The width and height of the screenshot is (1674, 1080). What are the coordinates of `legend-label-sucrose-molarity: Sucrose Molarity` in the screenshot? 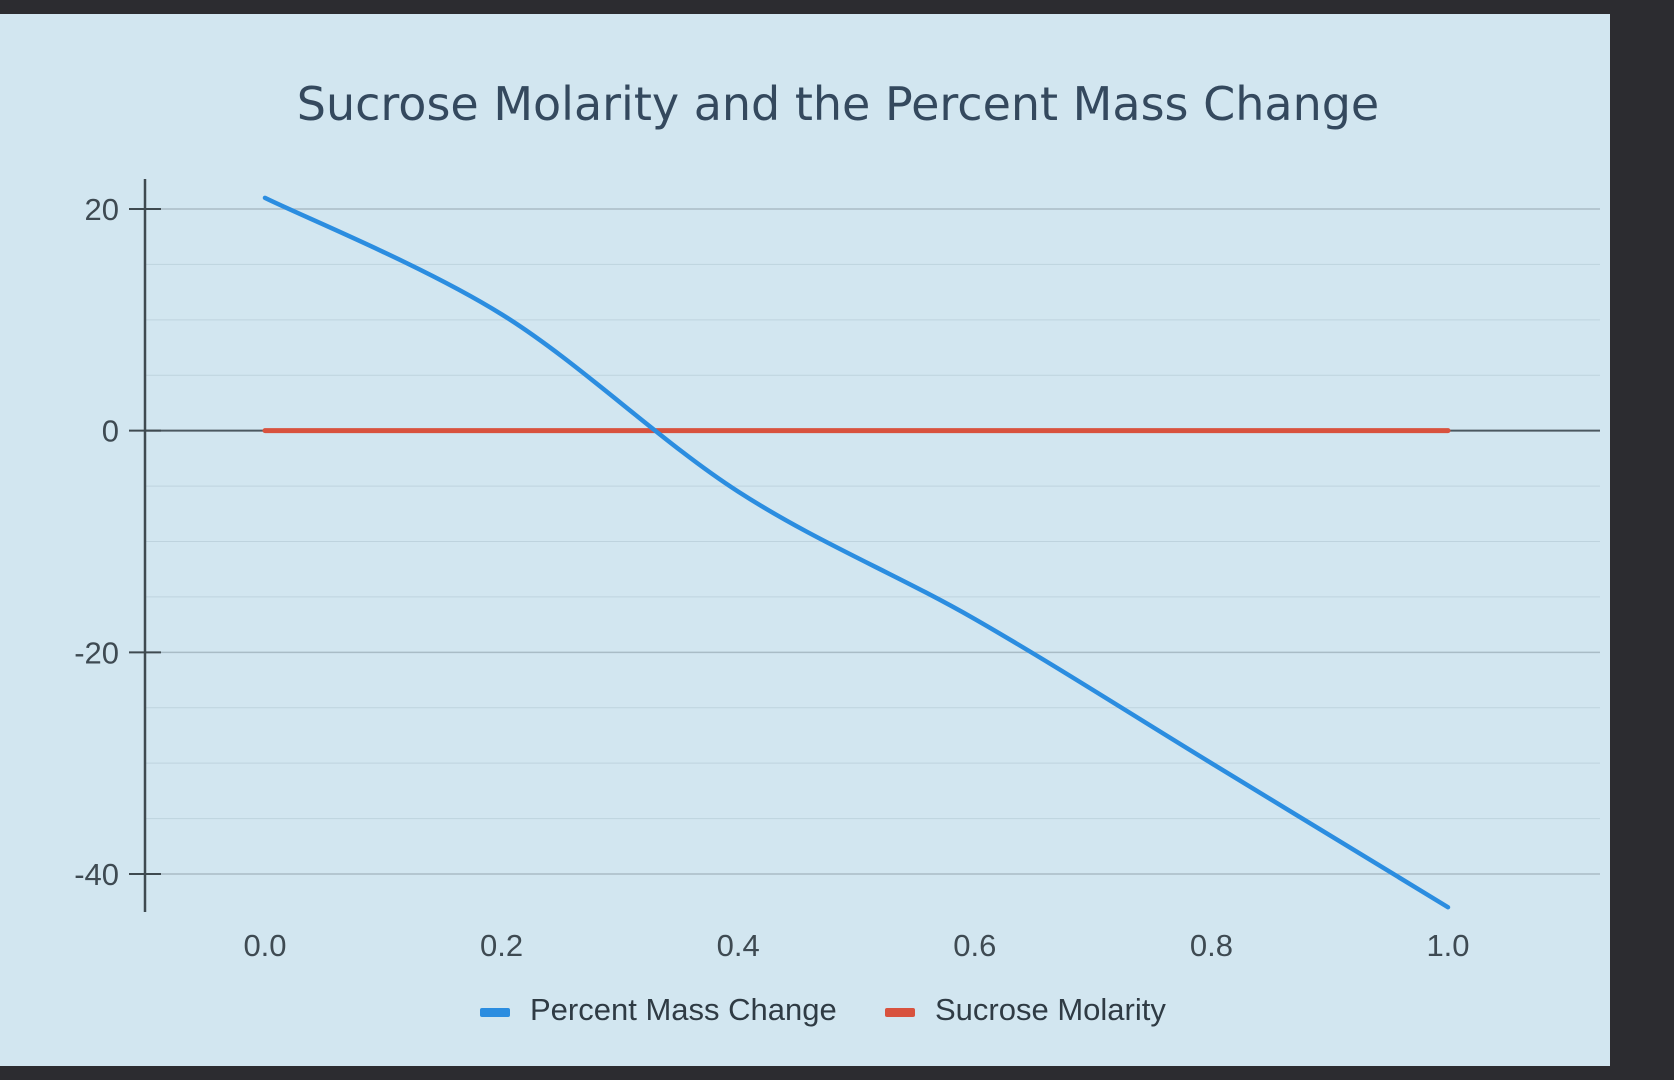 It's located at (1050, 1009).